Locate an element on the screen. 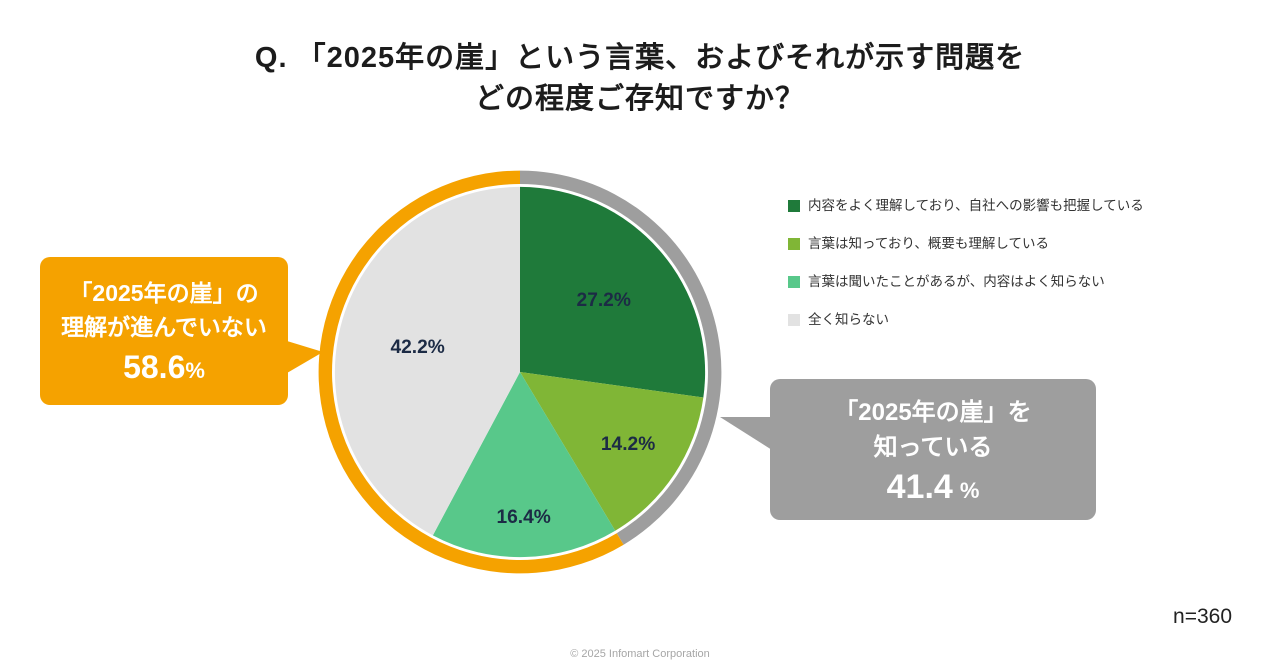 This screenshot has height=670, width=1280. legend-label: 全く知らない is located at coordinates (848, 319).